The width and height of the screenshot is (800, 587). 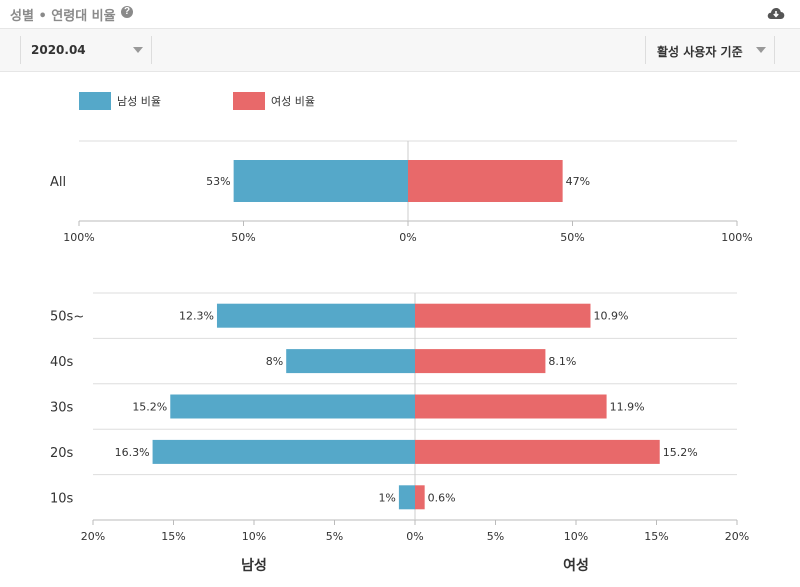 I want to click on category-label: 50s~, so click(x=67, y=317).